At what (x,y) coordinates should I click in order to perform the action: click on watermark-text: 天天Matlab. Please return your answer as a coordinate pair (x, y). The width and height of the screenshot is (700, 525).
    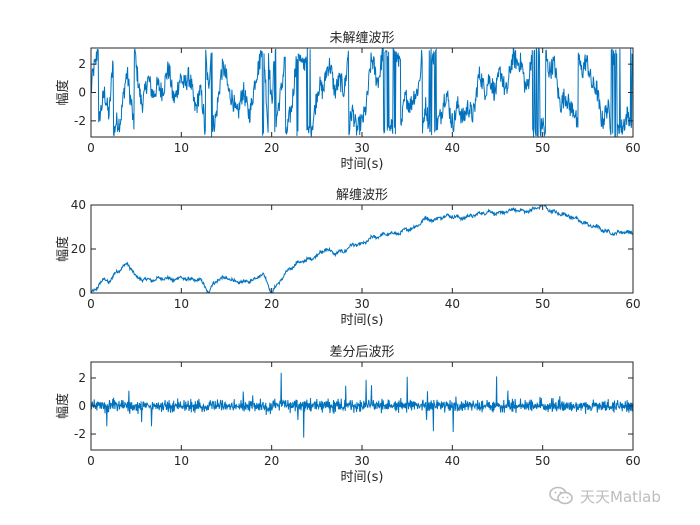
    Looking at the image, I should click on (620, 496).